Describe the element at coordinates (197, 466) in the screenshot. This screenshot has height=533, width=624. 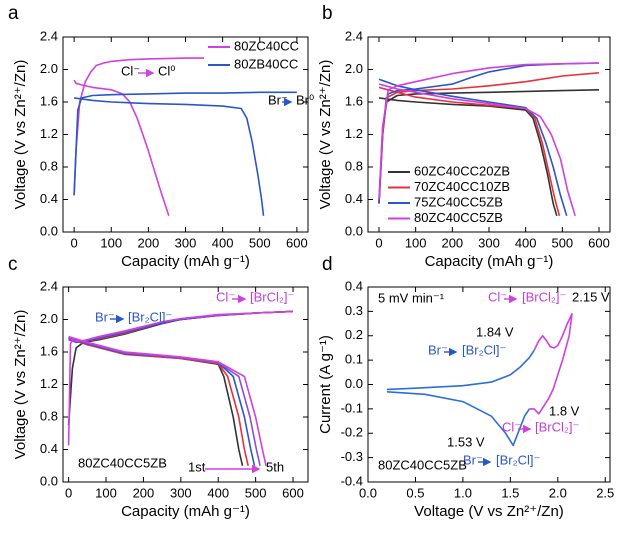
I see `annotation: 1st` at that location.